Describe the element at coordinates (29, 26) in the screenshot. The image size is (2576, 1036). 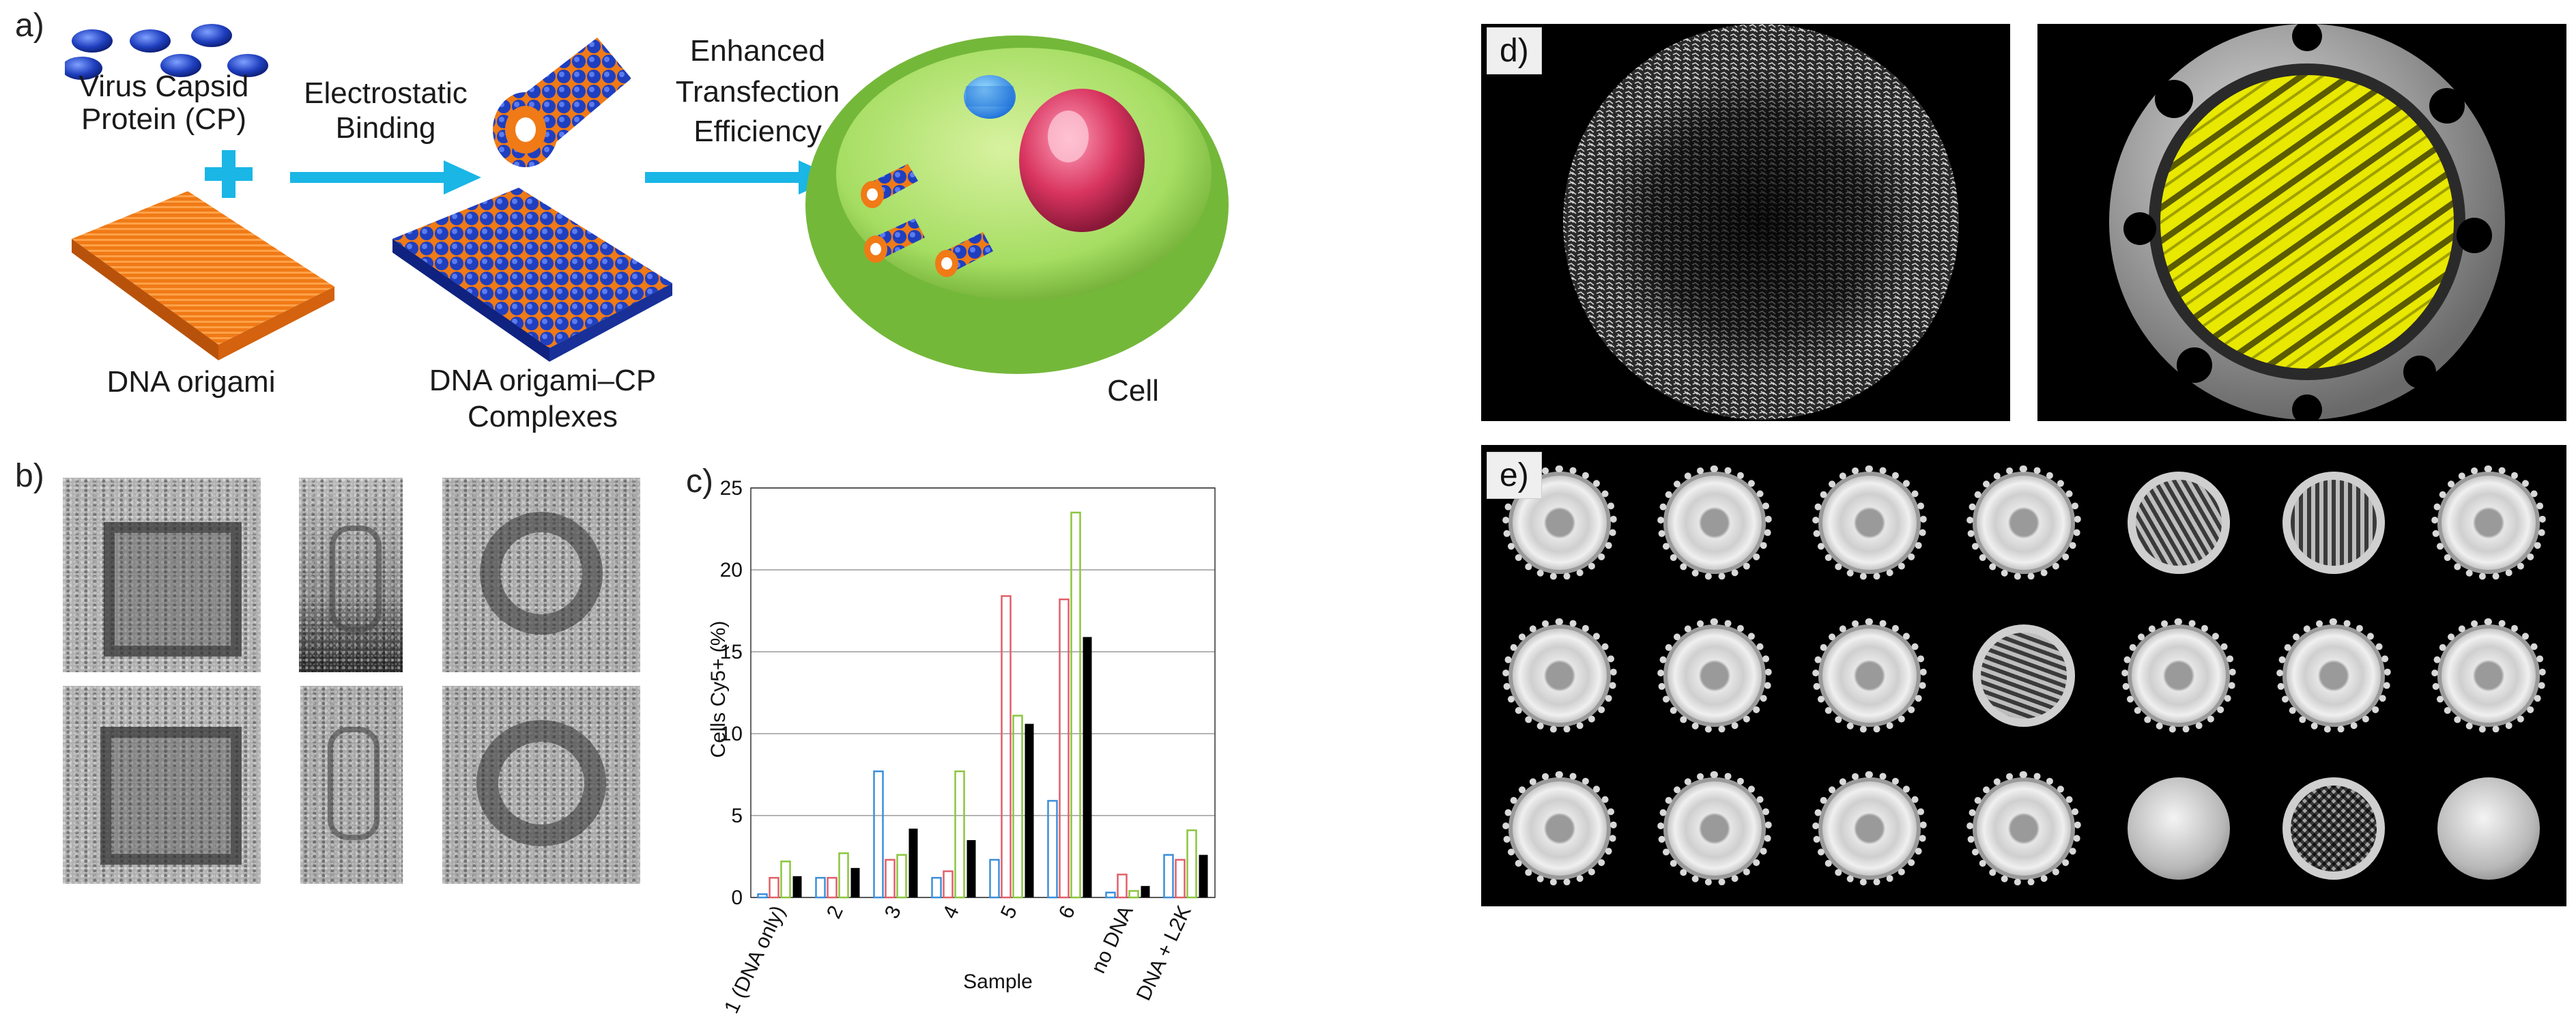
I see `panel-a-label: a)` at that location.